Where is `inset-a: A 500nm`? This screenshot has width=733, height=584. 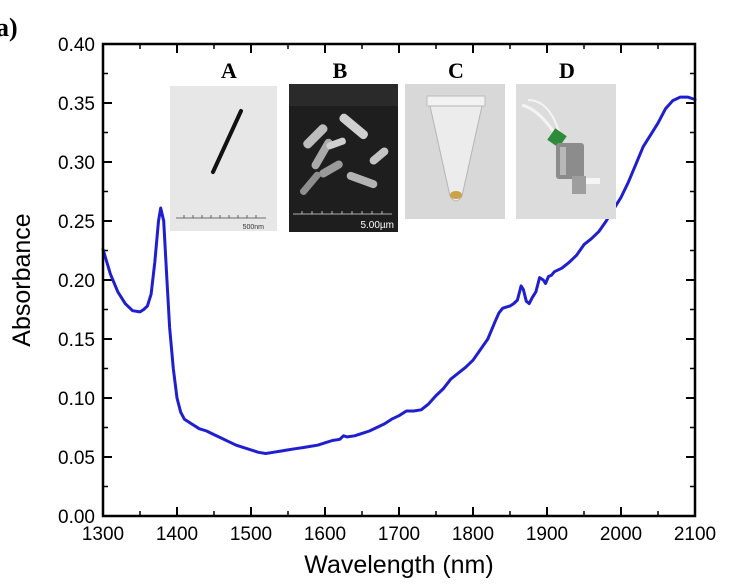
inset-a: A 500nm is located at coordinates (223, 144).